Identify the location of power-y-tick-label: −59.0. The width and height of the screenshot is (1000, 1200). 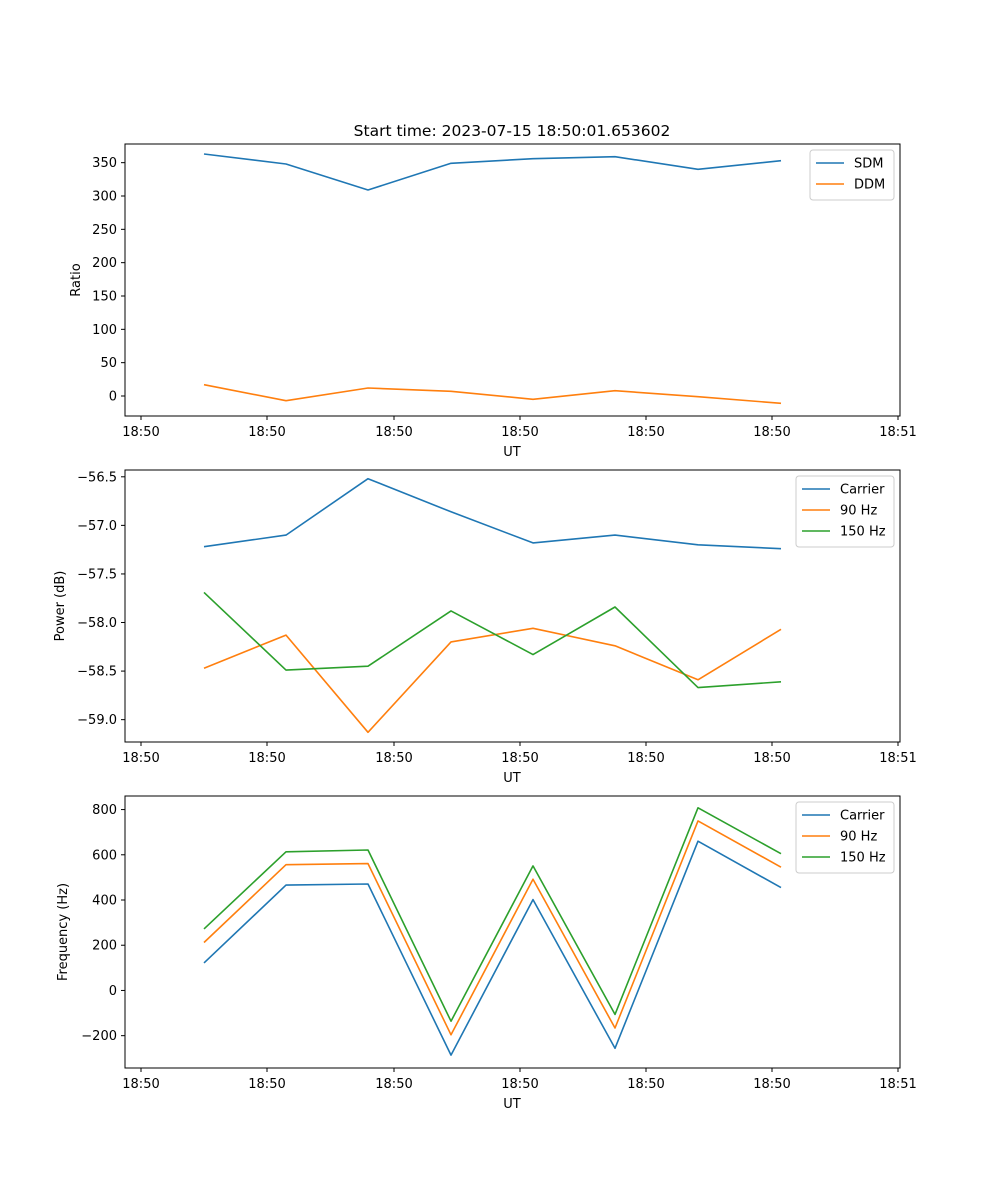
(97, 720).